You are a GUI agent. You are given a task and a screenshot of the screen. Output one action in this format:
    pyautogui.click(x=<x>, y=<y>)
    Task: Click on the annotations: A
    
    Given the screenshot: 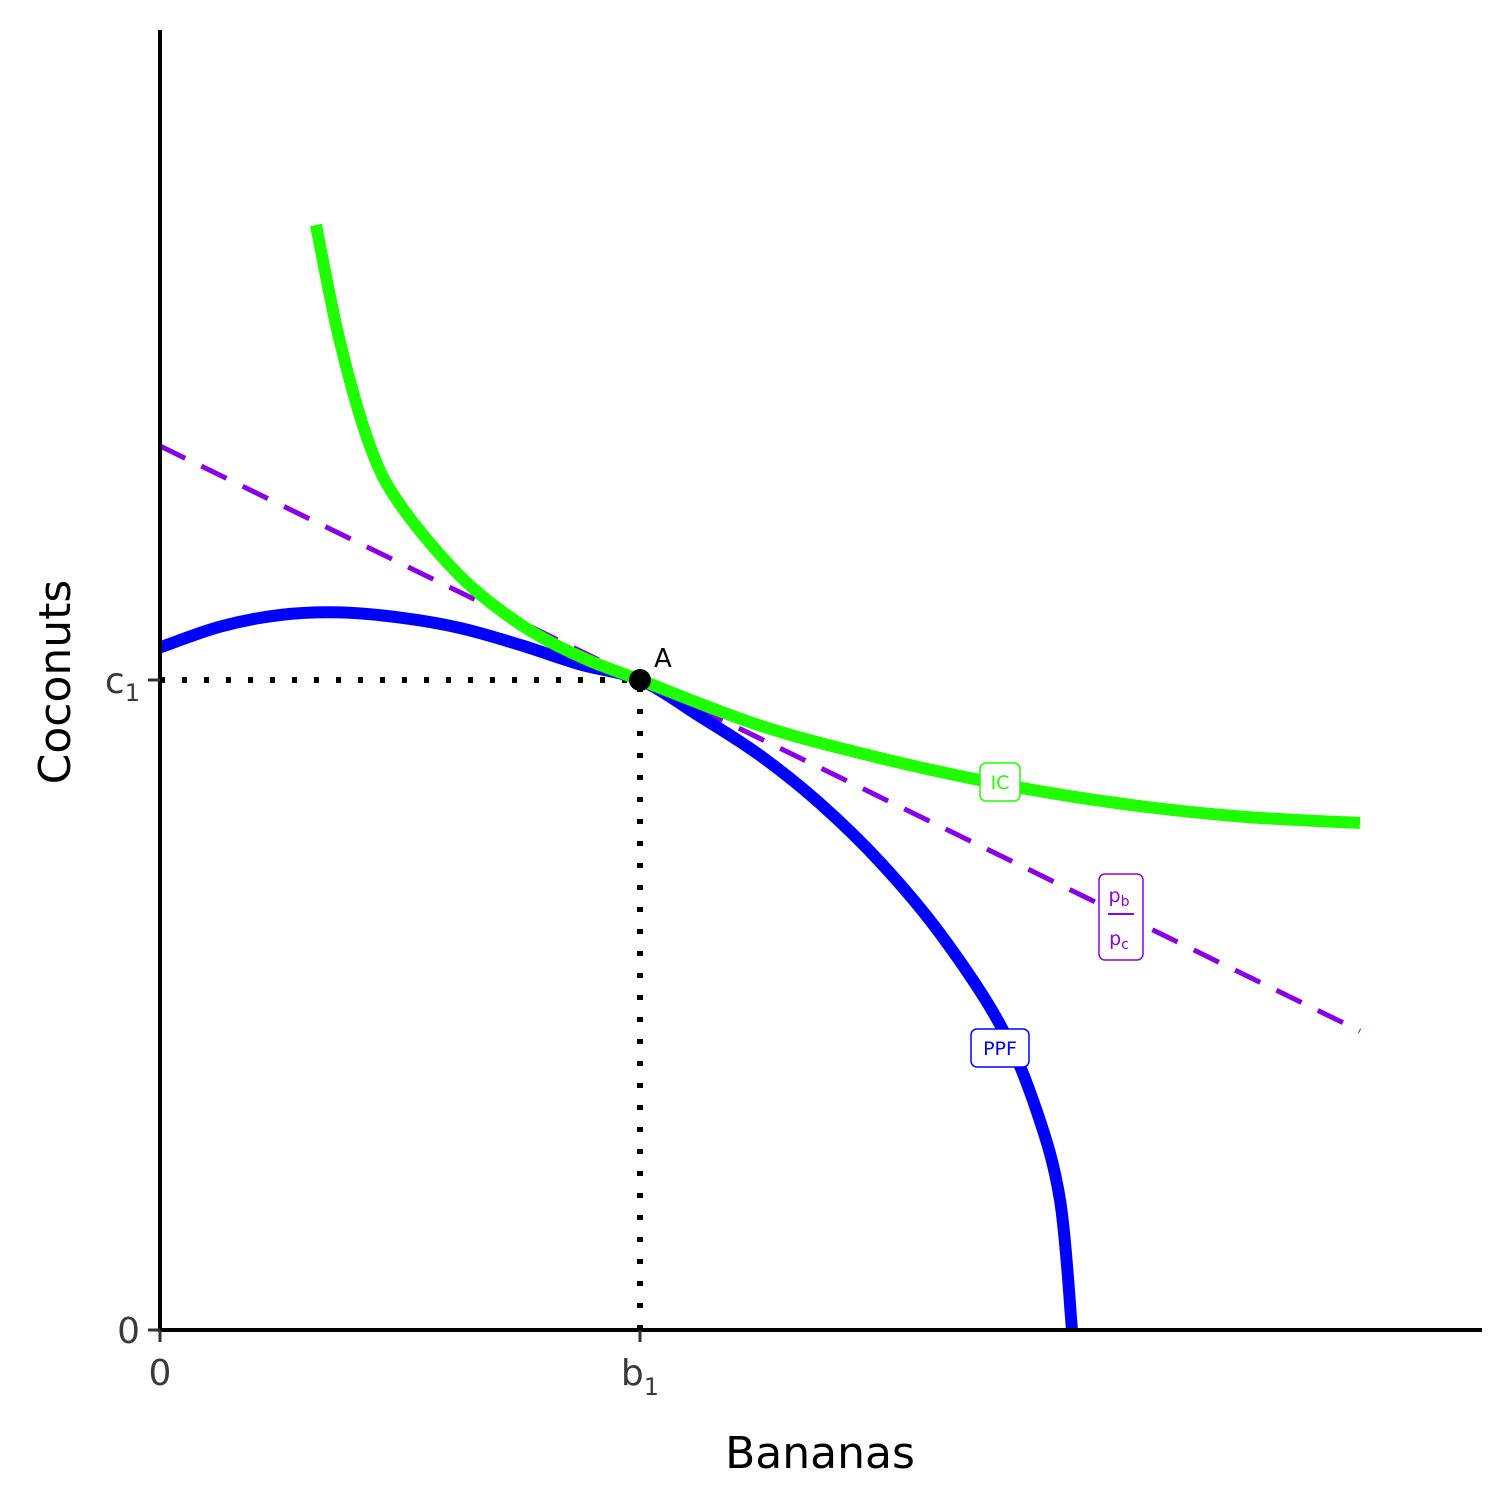 What is the action you would take?
    pyautogui.click(x=650, y=667)
    